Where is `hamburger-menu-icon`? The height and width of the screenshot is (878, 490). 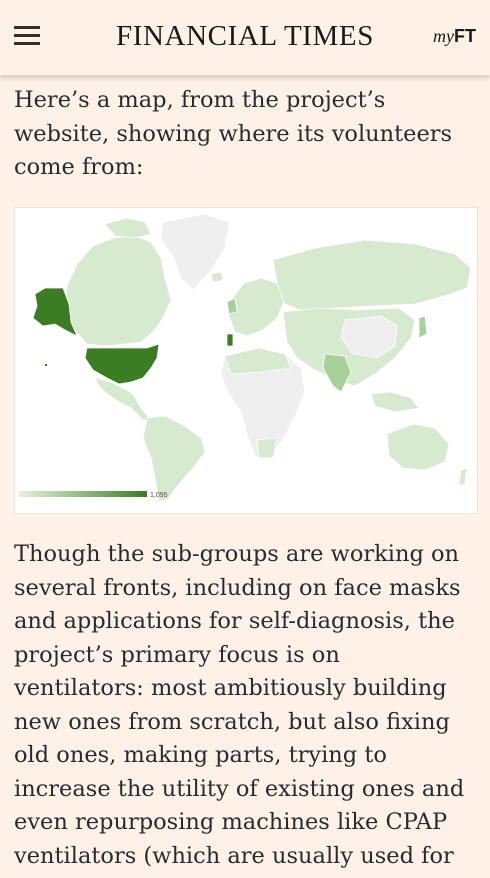 hamburger-menu-icon is located at coordinates (27, 36).